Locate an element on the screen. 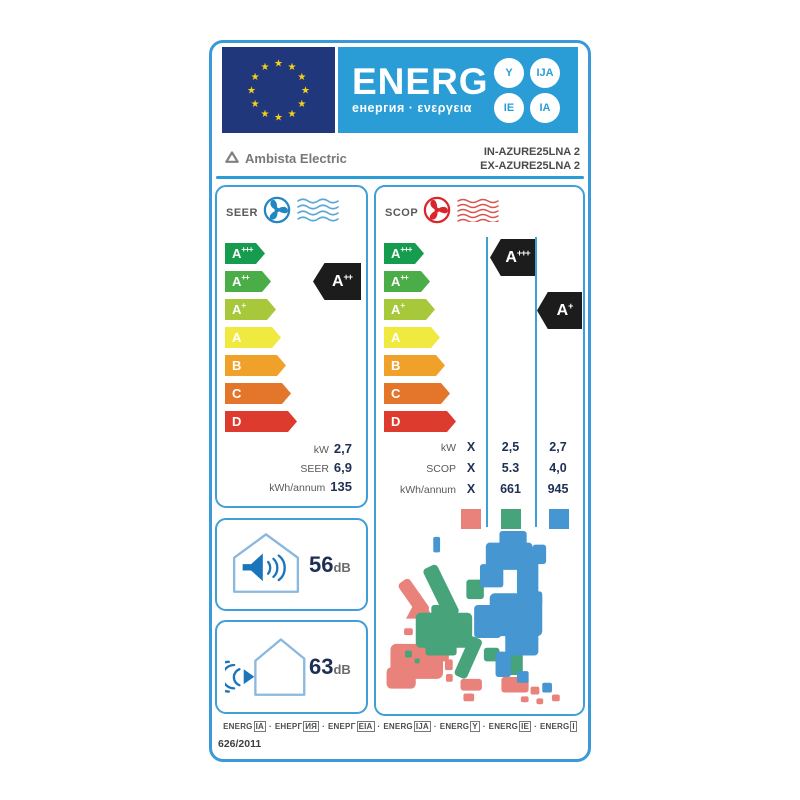 Image resolution: width=800 pixels, height=800 pixels. seer-kw-label: kW is located at coordinates (321, 450).